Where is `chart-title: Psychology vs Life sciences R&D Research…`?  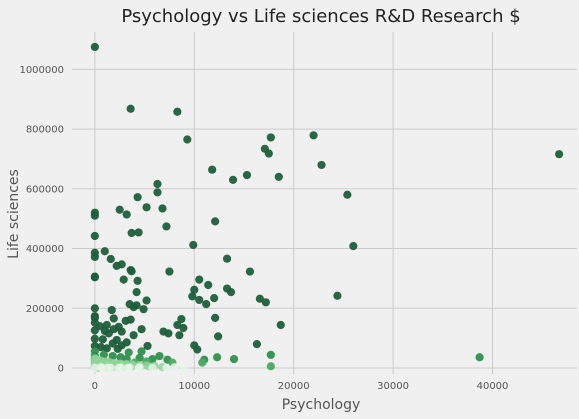
chart-title: Psychology vs Life sciences R&D Research… is located at coordinates (320, 16).